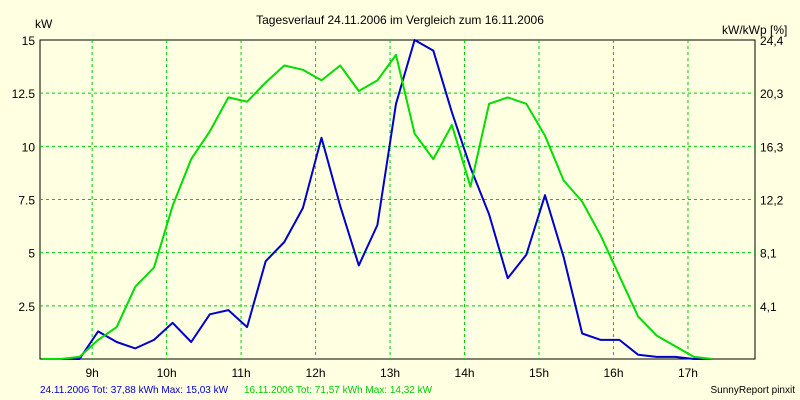  Describe the element at coordinates (241, 373) in the screenshot. I see `x-tick-label: 11h` at that location.